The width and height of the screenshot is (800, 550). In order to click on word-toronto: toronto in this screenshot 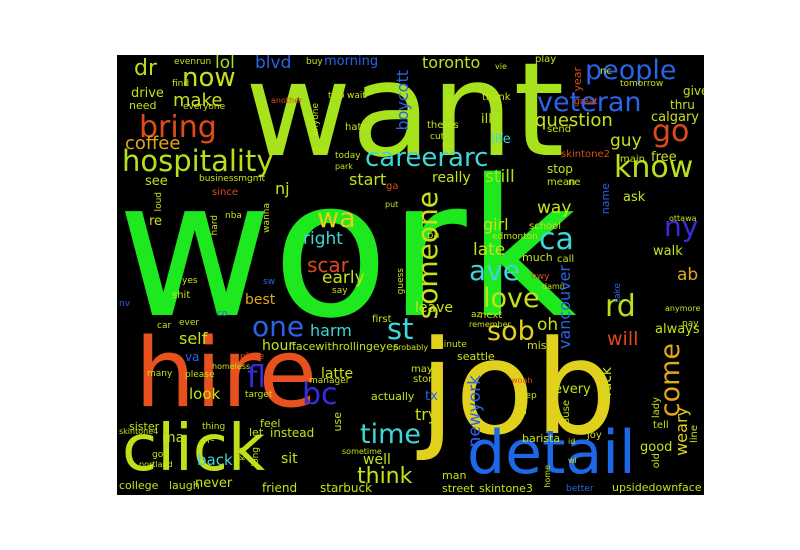, I will do `click(451, 63)`.